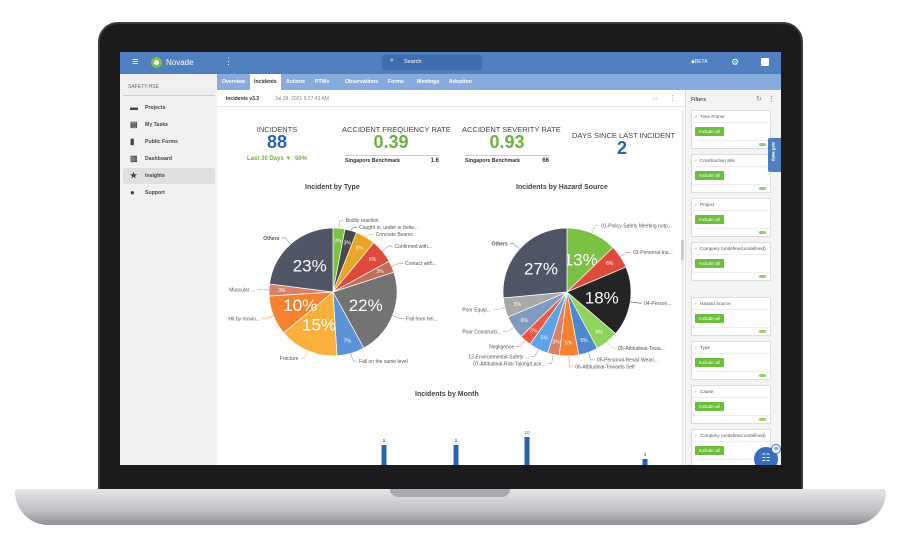 The width and height of the screenshot is (901, 543). I want to click on tab-observations: Observations, so click(362, 82).